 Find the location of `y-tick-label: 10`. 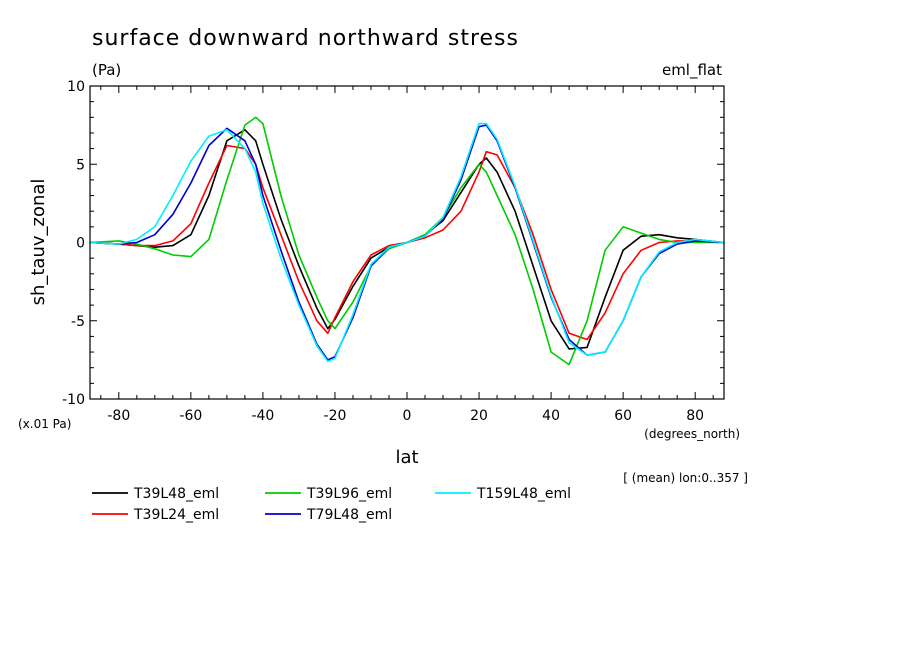

y-tick-label: 10 is located at coordinates (76, 87).